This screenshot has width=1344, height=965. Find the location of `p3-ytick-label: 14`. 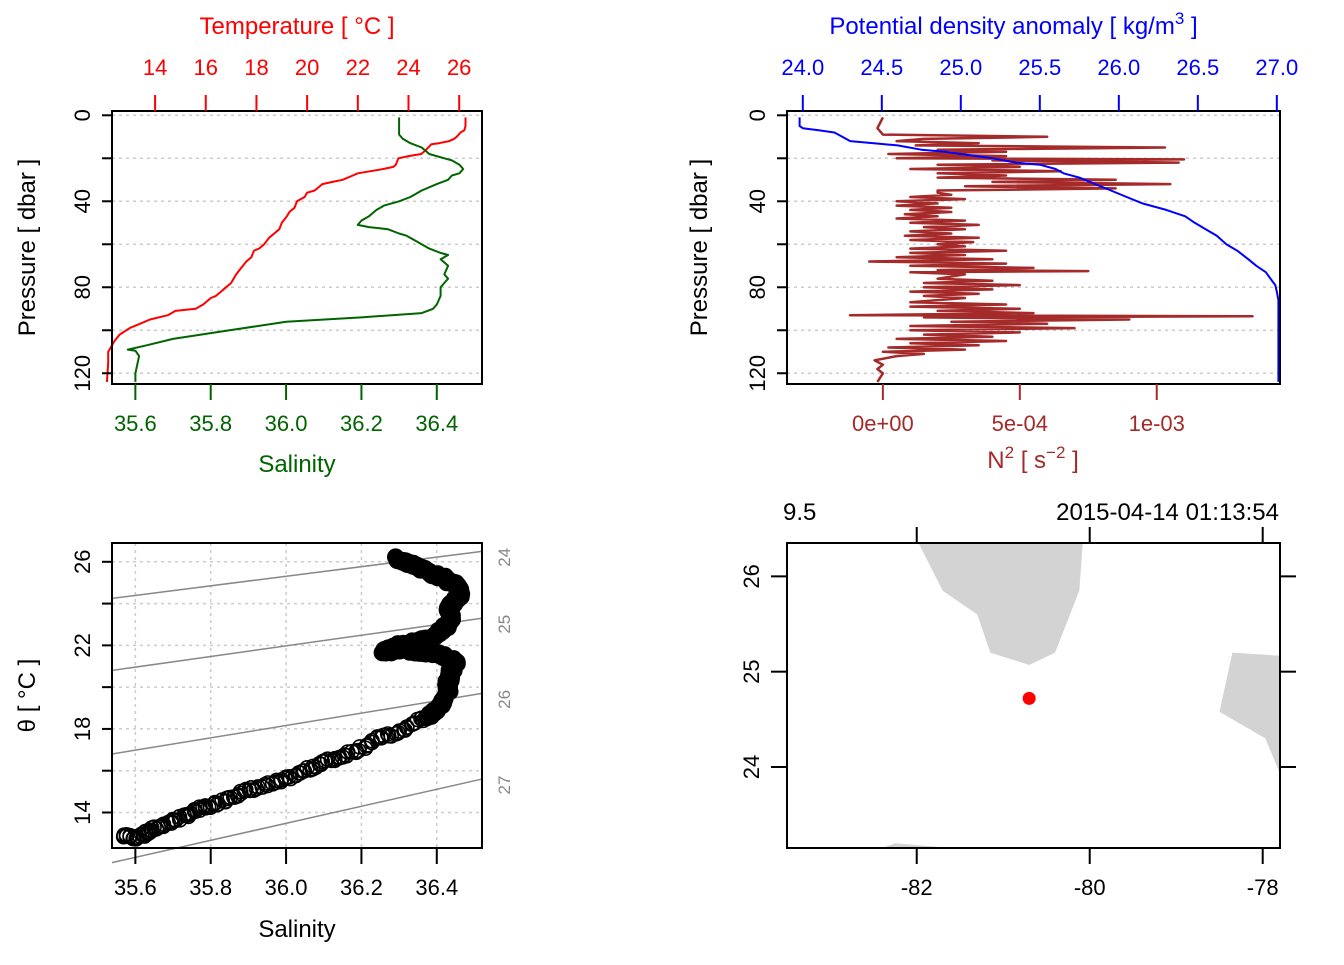

p3-ytick-label: 14 is located at coordinates (82, 812).